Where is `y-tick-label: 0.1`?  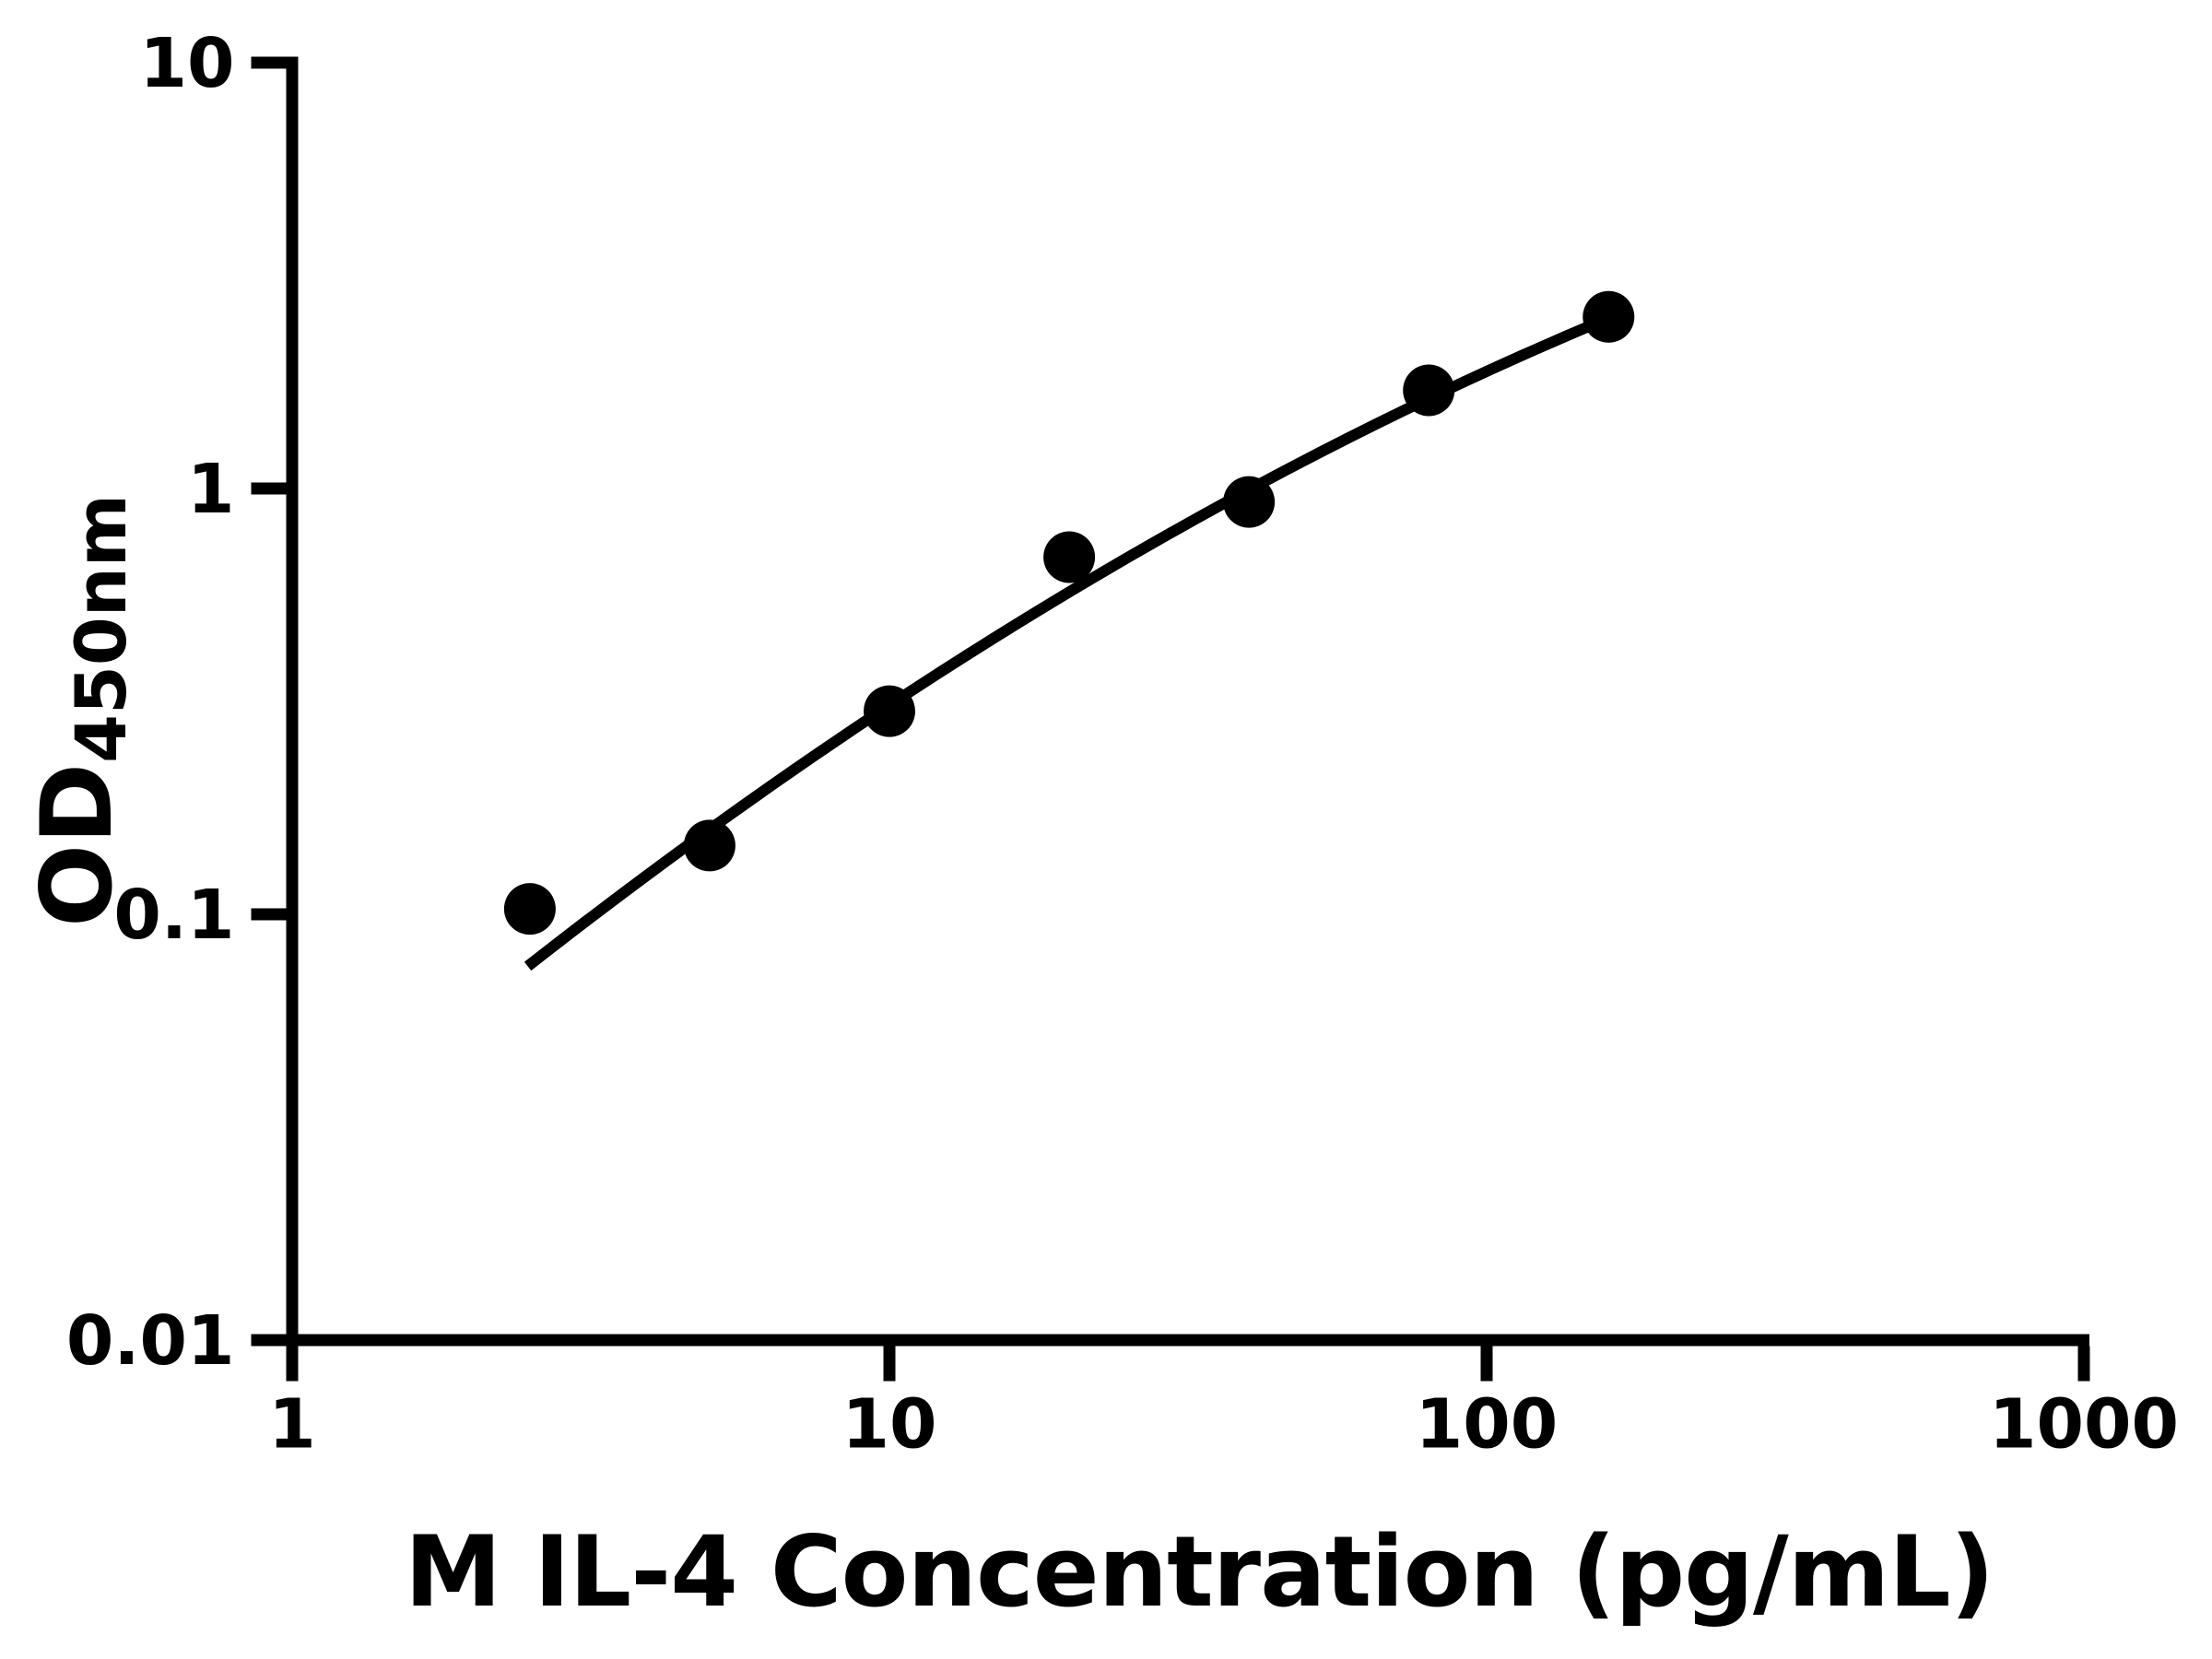 y-tick-label: 0.1 is located at coordinates (173, 915).